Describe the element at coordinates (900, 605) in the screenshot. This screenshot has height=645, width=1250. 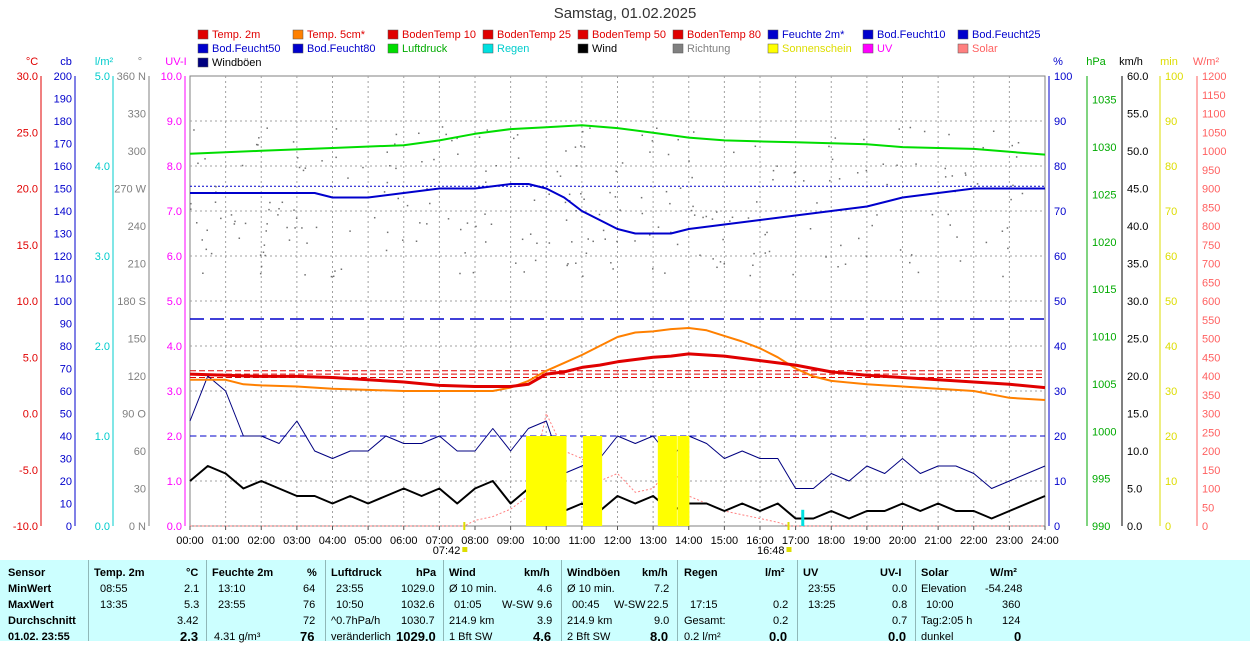
I see `uv-max: 0.8` at that location.